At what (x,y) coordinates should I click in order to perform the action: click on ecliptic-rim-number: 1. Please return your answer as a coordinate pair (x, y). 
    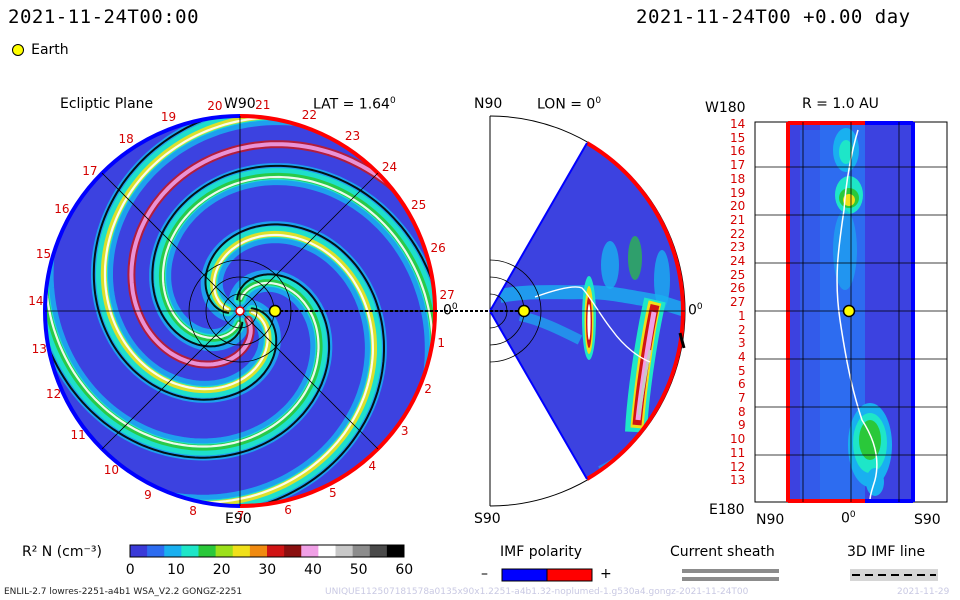
    Looking at the image, I should click on (441, 343).